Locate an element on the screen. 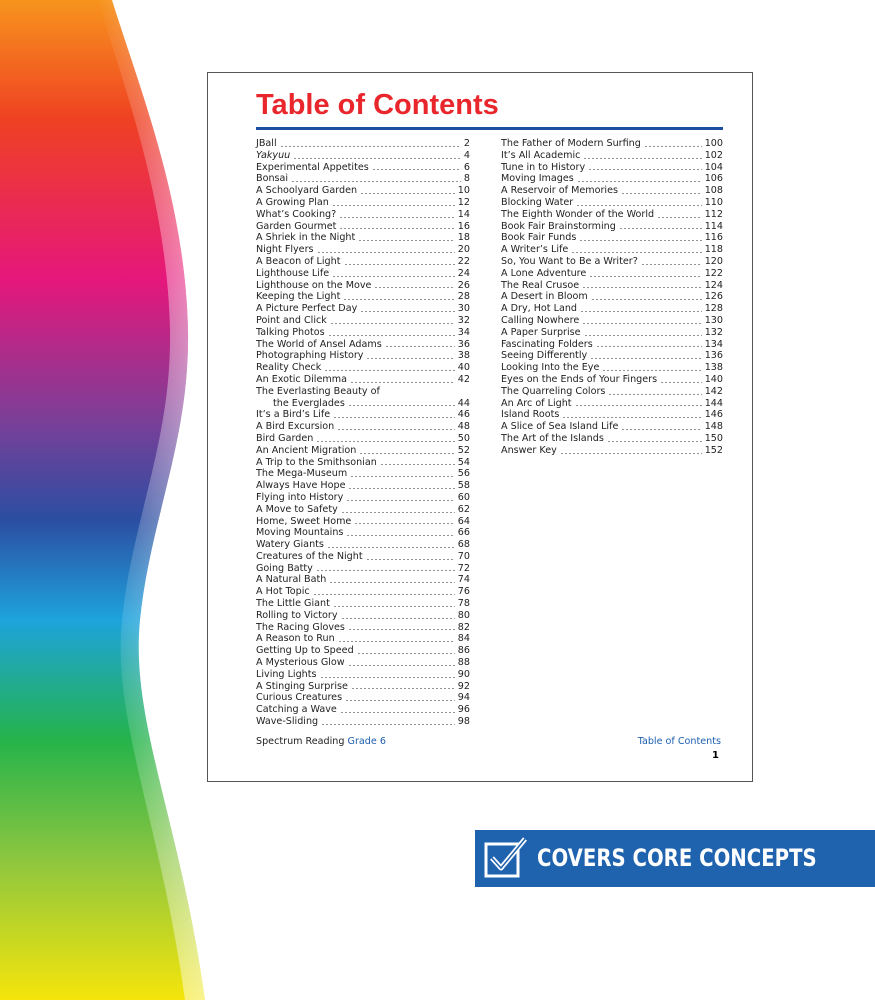  footer-series: Spectrum Reading is located at coordinates (300, 741).